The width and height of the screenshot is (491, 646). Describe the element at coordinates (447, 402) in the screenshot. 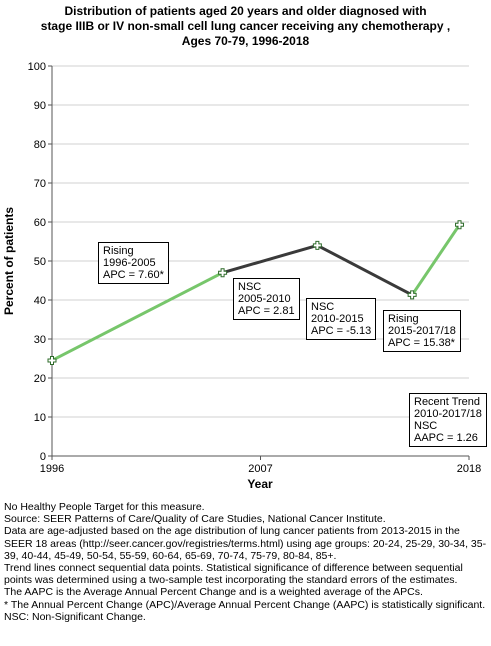

I see `annotation-line: Recent Trend` at that location.